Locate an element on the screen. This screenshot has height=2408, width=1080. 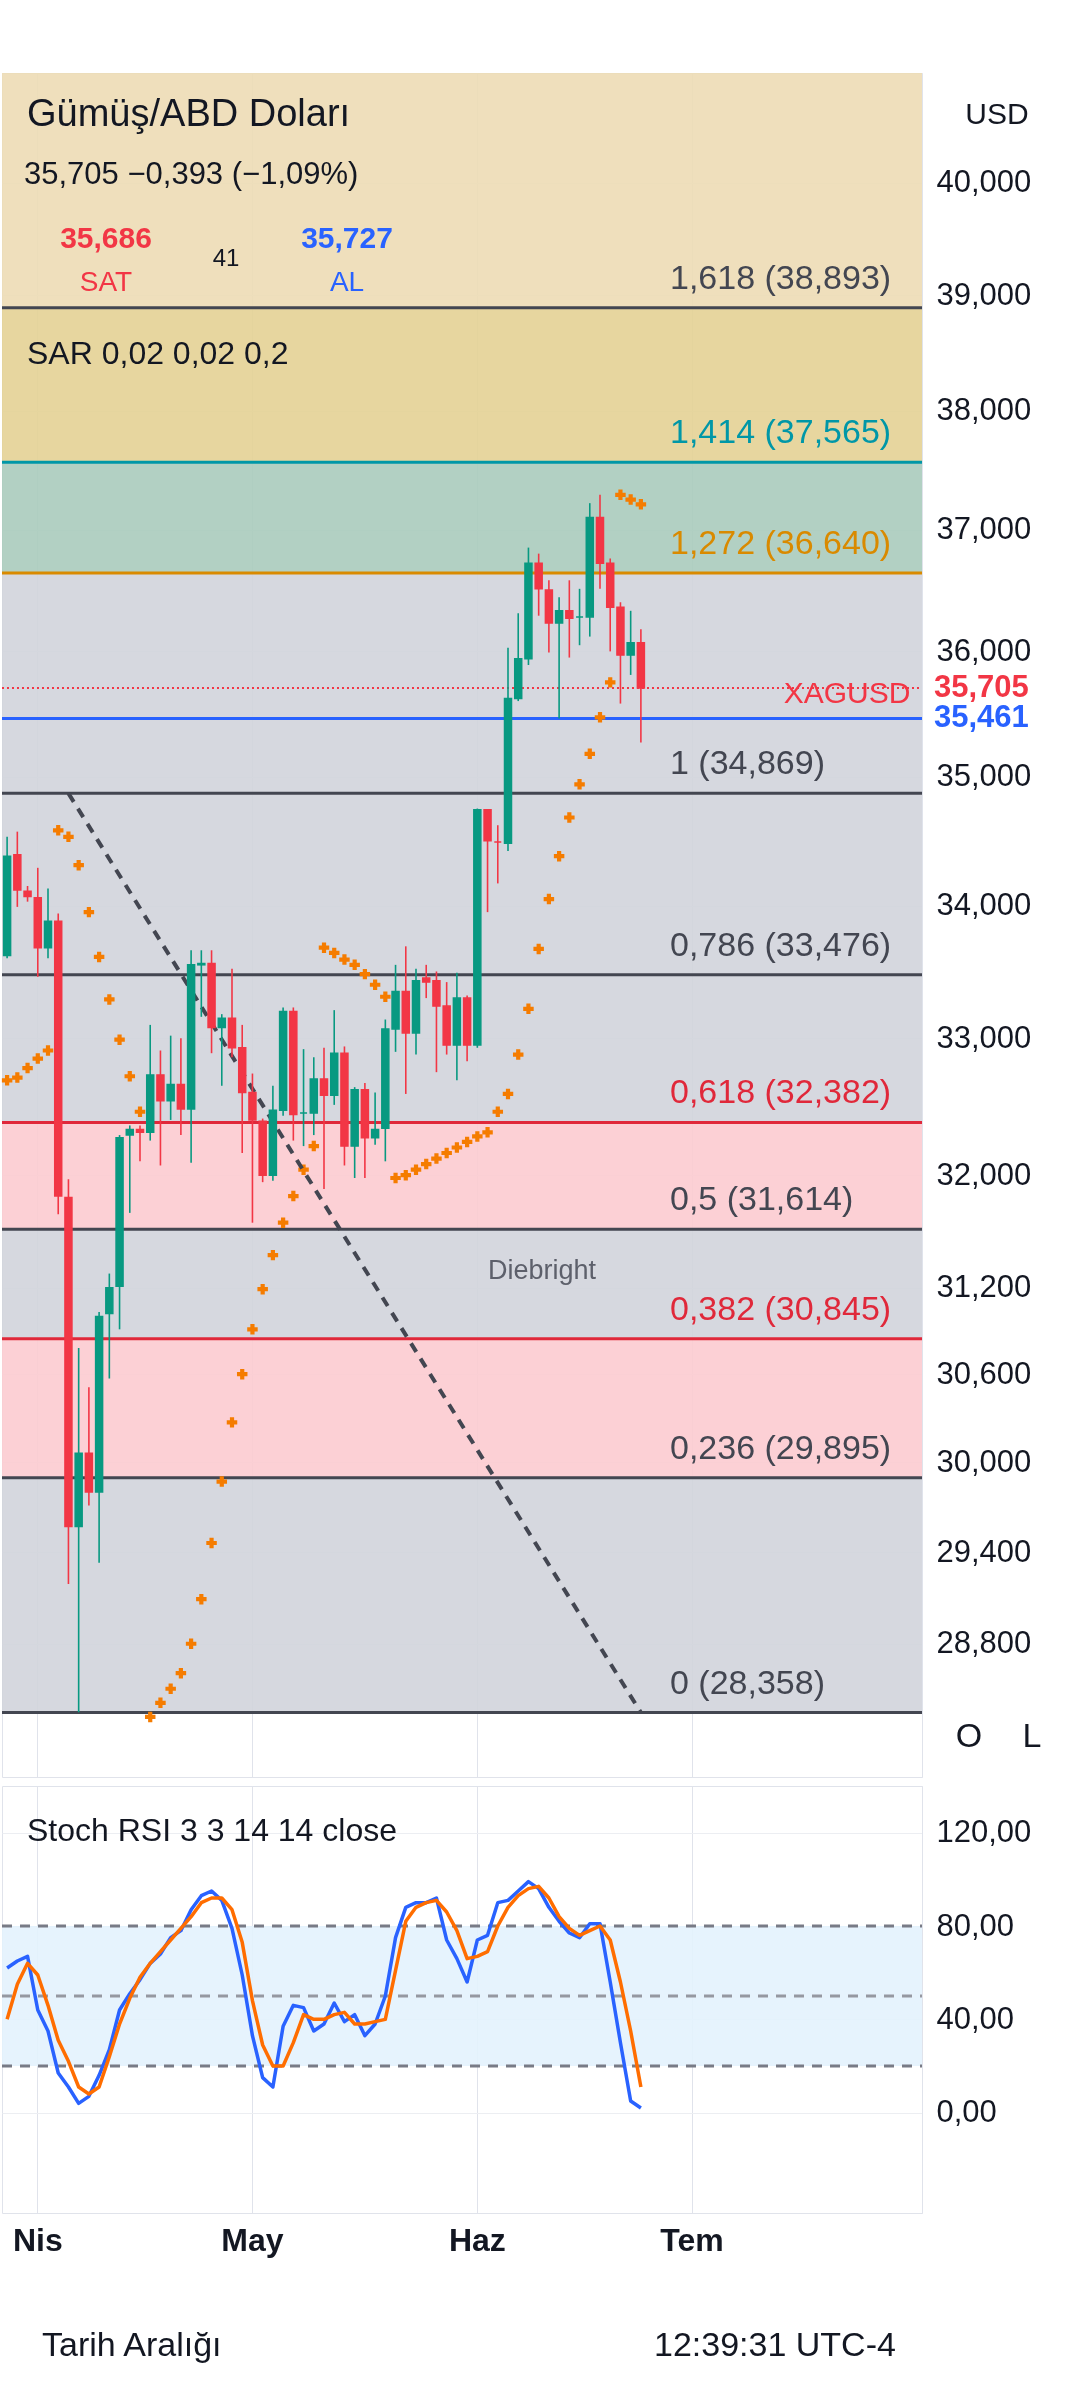
annotation: 35,686 is located at coordinates (106, 237).